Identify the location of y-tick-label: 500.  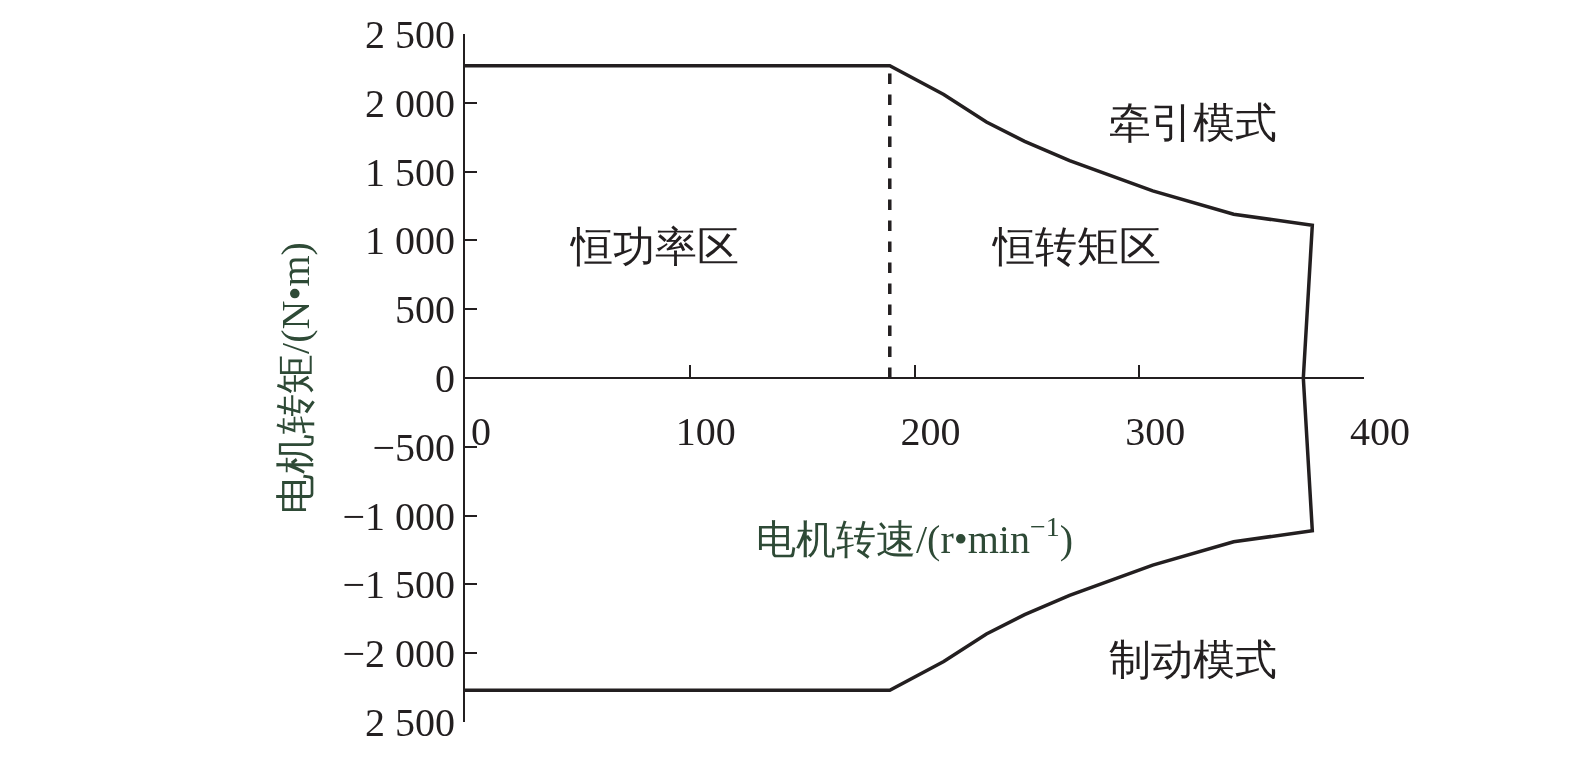
(425, 310).